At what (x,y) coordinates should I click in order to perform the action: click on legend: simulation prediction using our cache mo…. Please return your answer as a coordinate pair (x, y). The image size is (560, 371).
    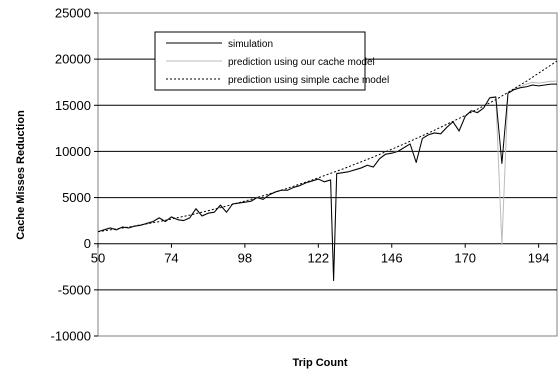
    Looking at the image, I should click on (271, 61).